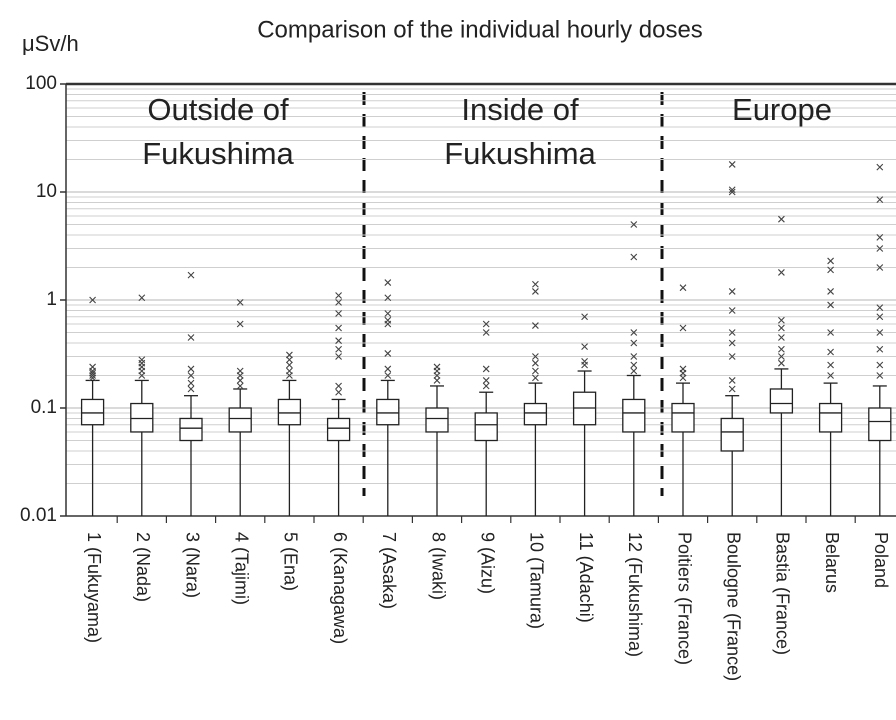 The width and height of the screenshot is (896, 720). Describe the element at coordinates (143, 567) in the screenshot. I see `x-tick-label: 2 (Nada)` at that location.